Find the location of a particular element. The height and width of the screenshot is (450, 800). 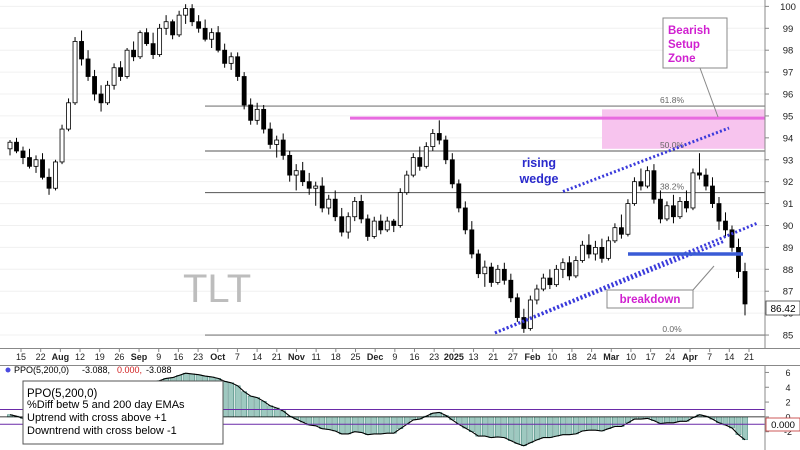

date-tick-label: 11 is located at coordinates (315, 357).